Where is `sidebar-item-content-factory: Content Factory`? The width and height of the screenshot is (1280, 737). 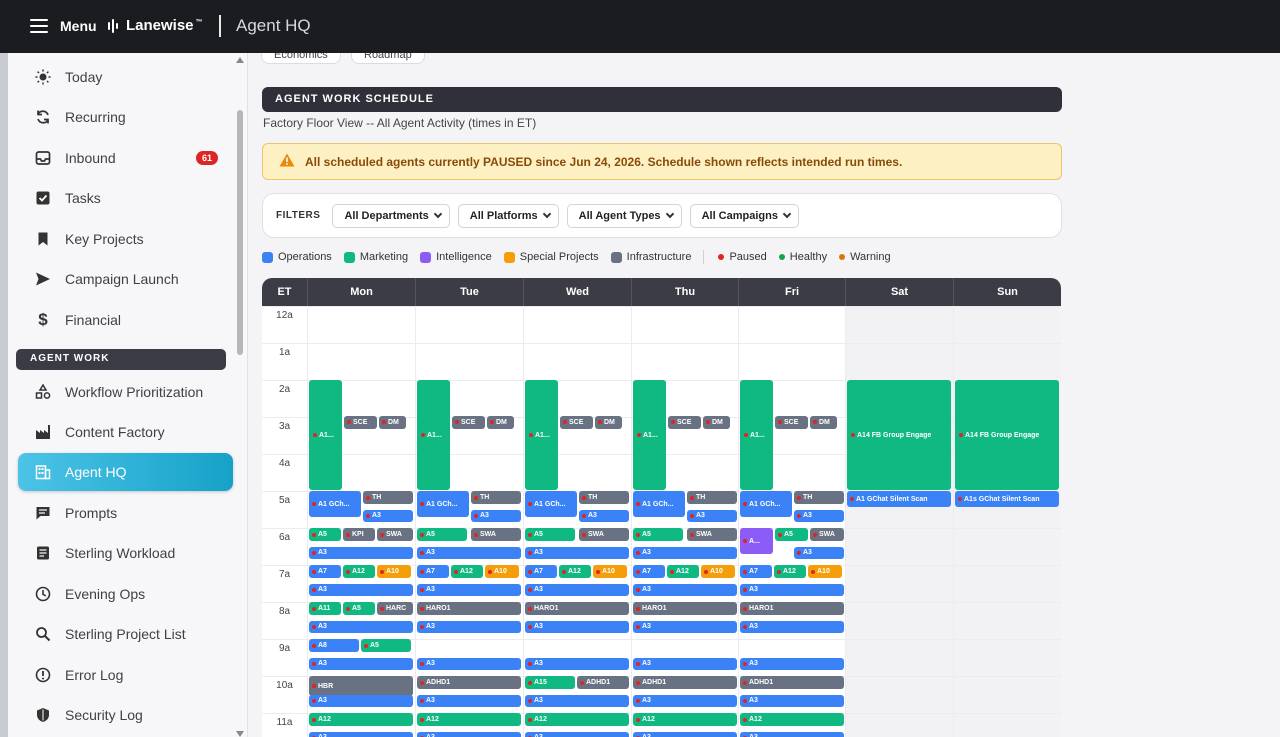 sidebar-item-content-factory: Content Factory is located at coordinates (125, 432).